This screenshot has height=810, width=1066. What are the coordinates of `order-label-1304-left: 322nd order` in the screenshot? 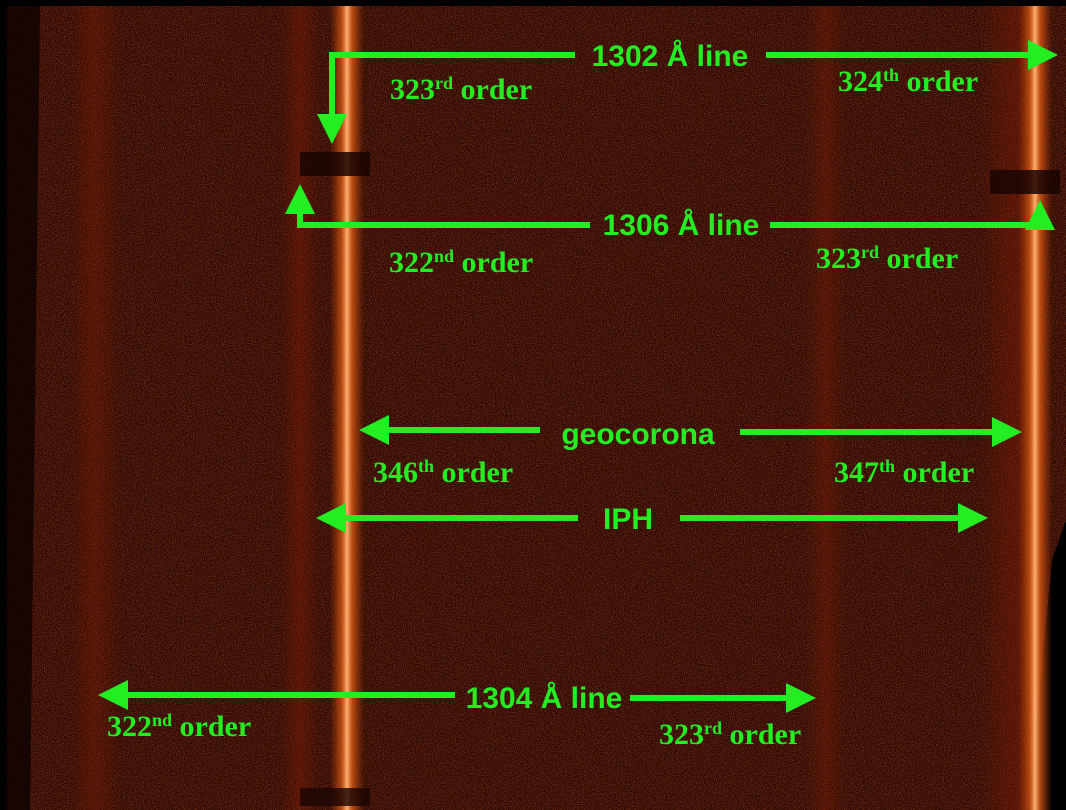 It's located at (179, 726).